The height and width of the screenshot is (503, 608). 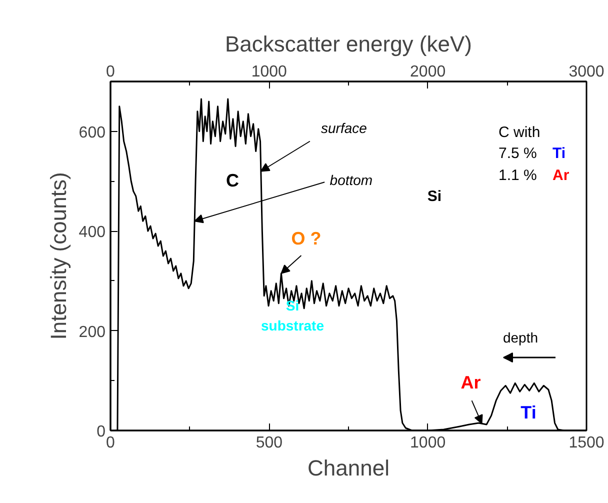 I want to click on y-tick-label: 600, so click(x=92, y=133).